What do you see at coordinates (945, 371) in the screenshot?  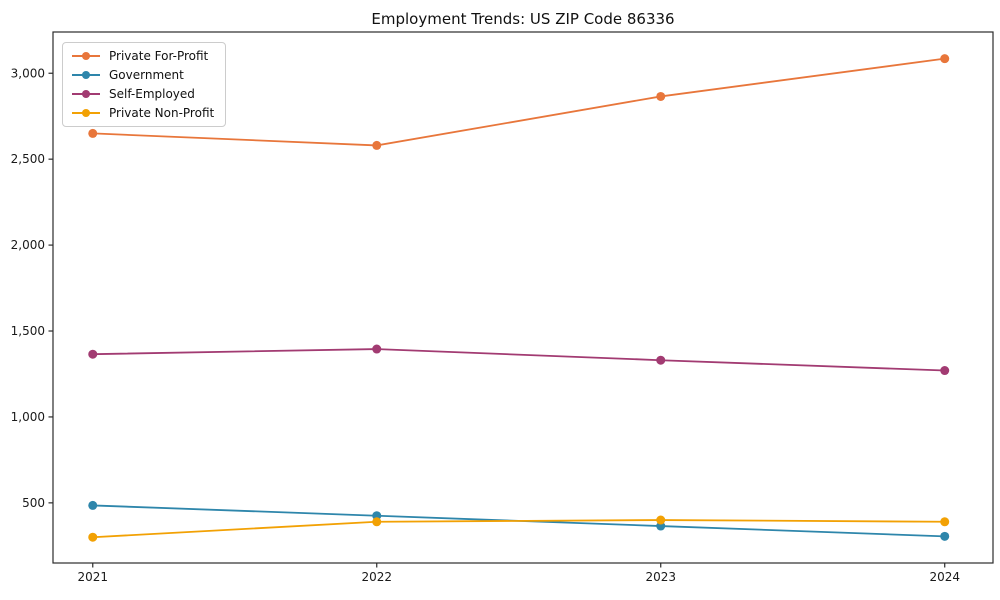 I see `data-point-self-employed-2024` at bounding box center [945, 371].